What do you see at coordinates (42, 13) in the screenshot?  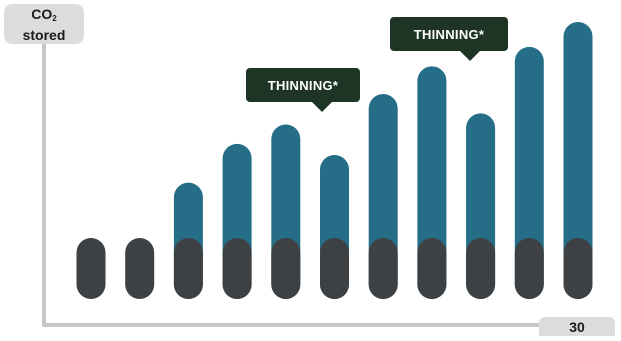 I see `y-axis-label-co: CO` at bounding box center [42, 13].